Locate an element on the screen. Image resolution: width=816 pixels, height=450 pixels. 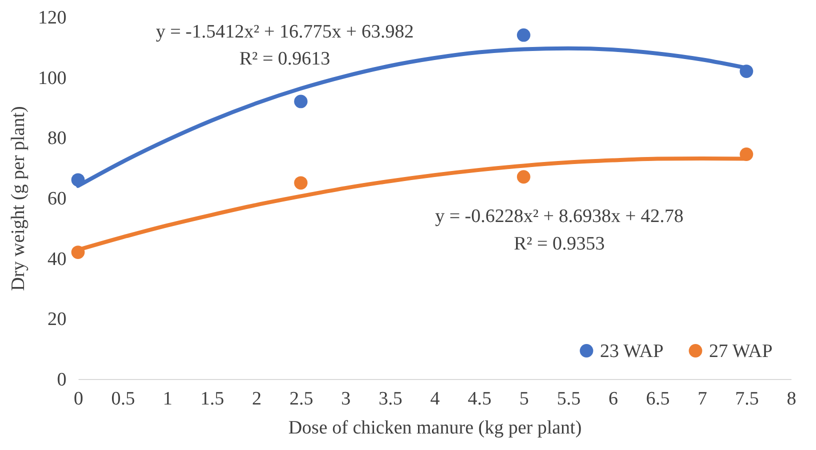
x-tick-label: 0 is located at coordinates (79, 399).